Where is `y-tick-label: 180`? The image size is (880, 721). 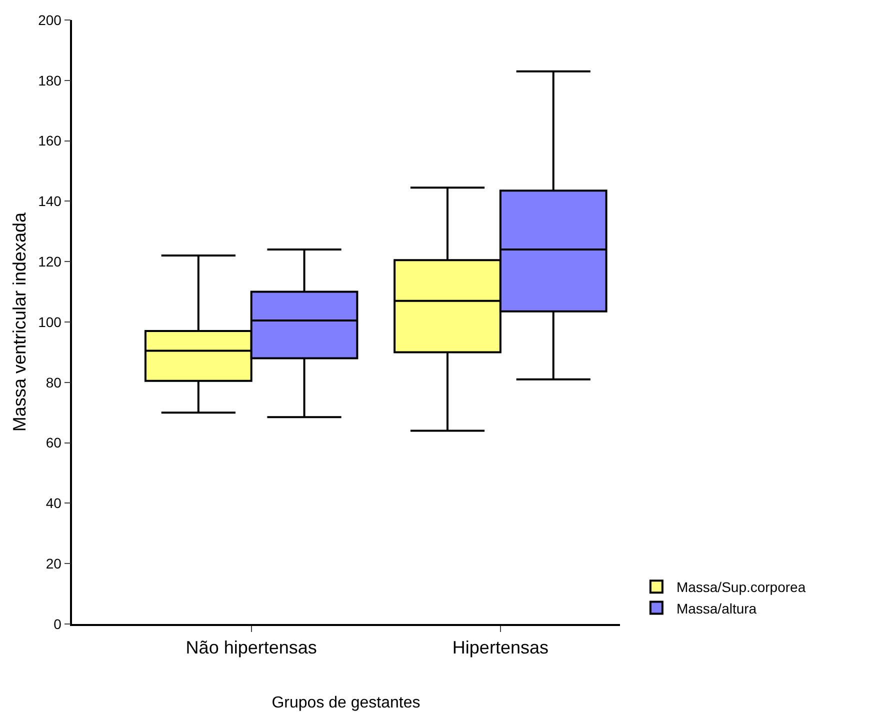 y-tick-label: 180 is located at coordinates (50, 80).